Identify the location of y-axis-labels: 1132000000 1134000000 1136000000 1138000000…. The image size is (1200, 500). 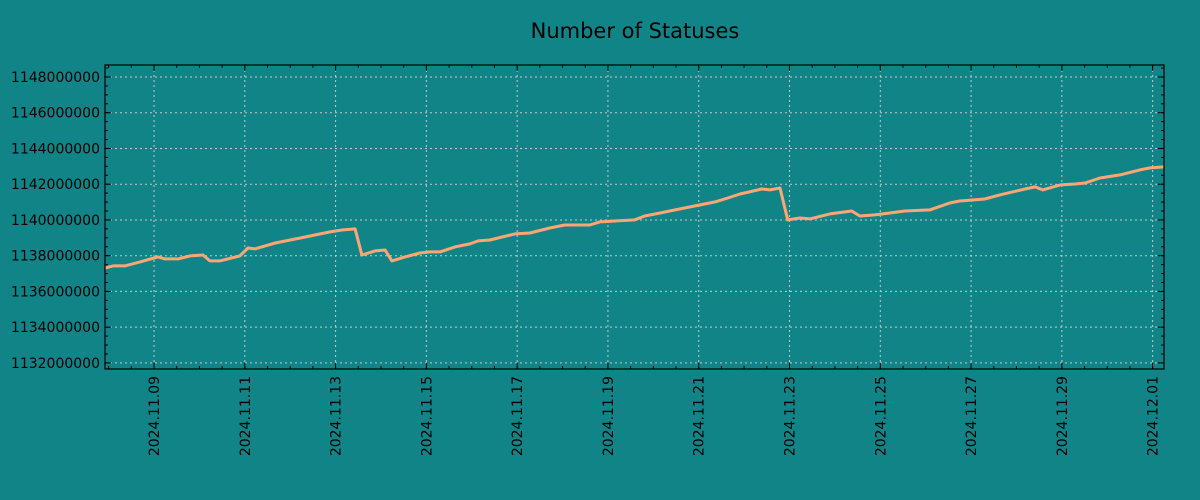
(55, 221).